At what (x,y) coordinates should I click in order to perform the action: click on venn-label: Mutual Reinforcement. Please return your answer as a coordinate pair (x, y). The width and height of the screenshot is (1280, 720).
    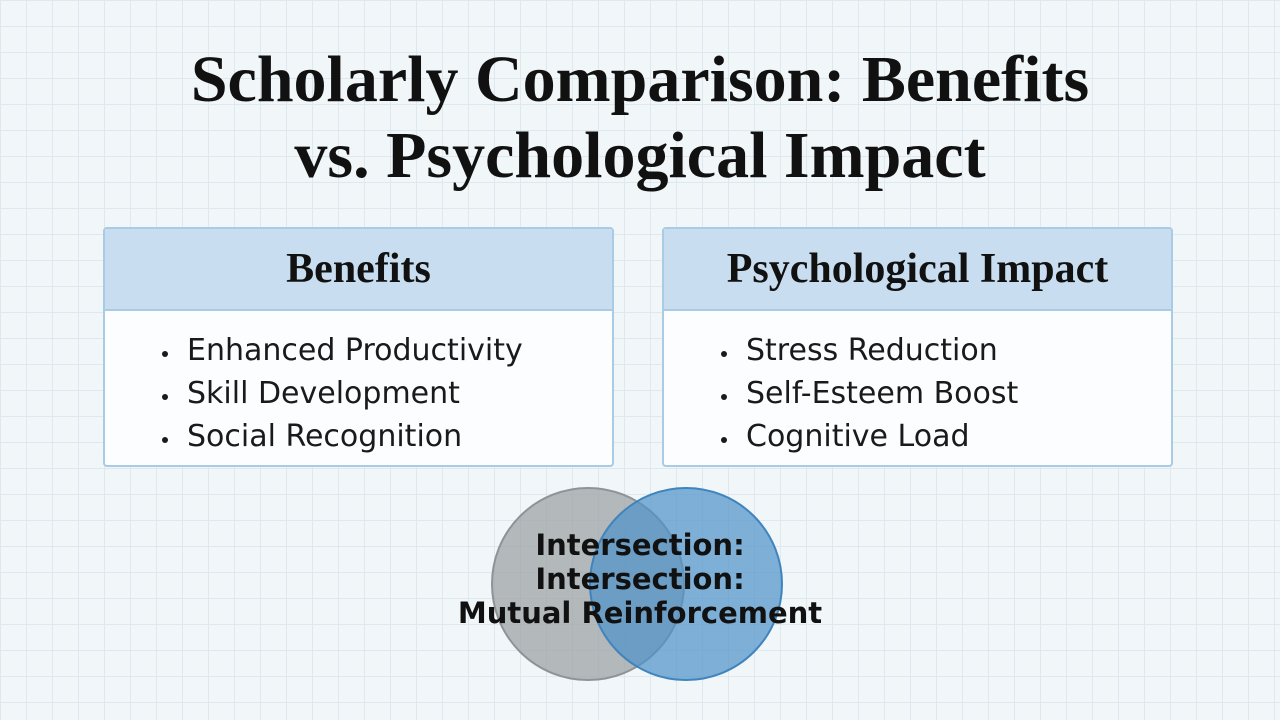
    Looking at the image, I should click on (640, 613).